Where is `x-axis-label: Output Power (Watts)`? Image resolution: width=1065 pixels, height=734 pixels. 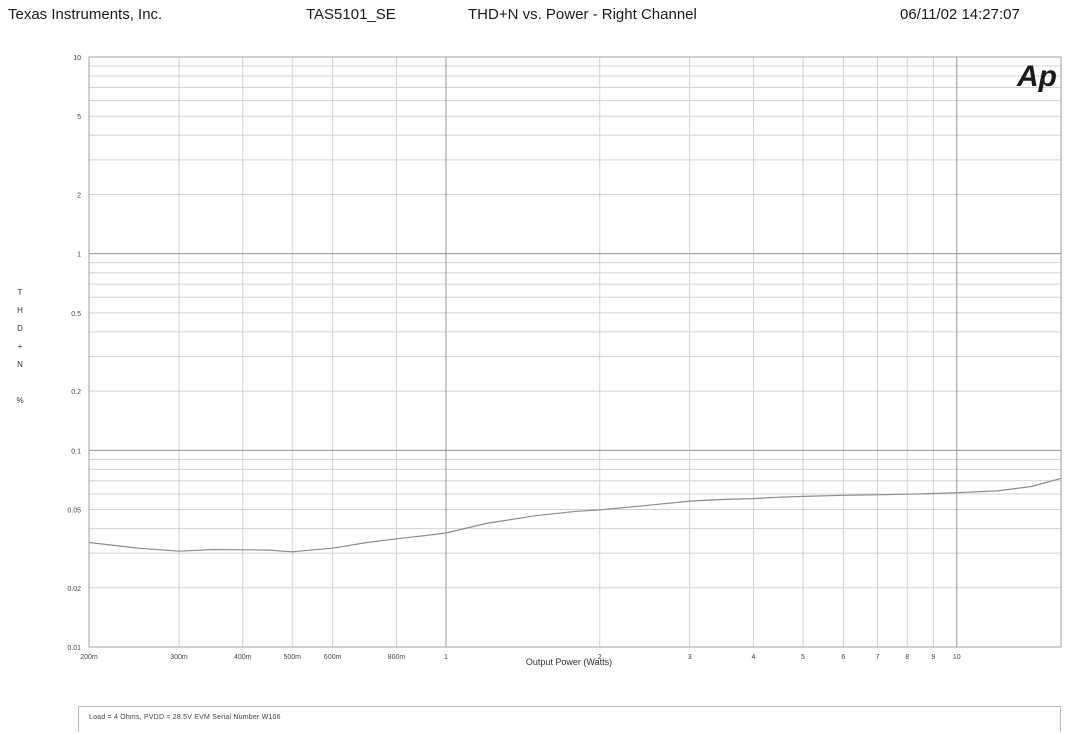
x-axis-label: Output Power (Watts) is located at coordinates (569, 662).